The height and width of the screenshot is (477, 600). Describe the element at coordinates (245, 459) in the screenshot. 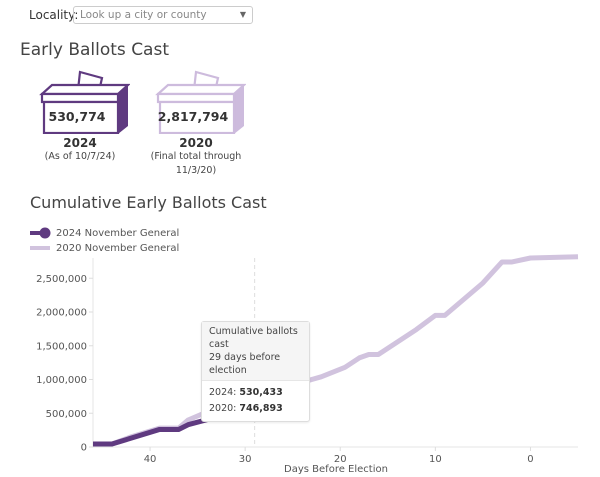

I see `x-tick-label: 30` at that location.